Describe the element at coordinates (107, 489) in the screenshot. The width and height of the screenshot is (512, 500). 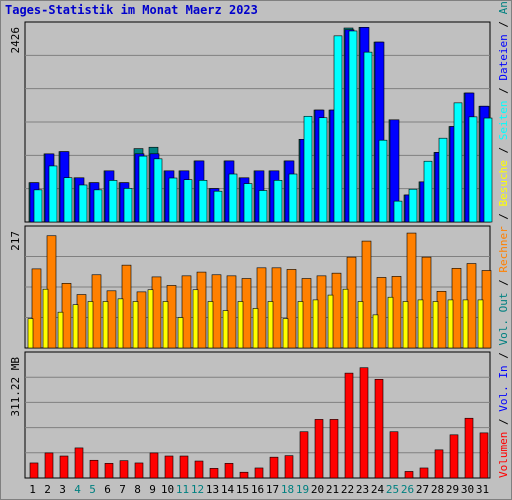
I see `x-tick-label: 6` at that location.